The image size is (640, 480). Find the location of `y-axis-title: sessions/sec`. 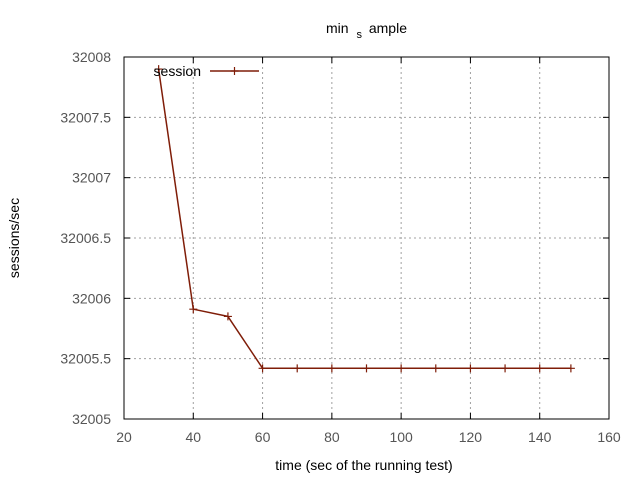

y-axis-title: sessions/sec is located at coordinates (14, 238).